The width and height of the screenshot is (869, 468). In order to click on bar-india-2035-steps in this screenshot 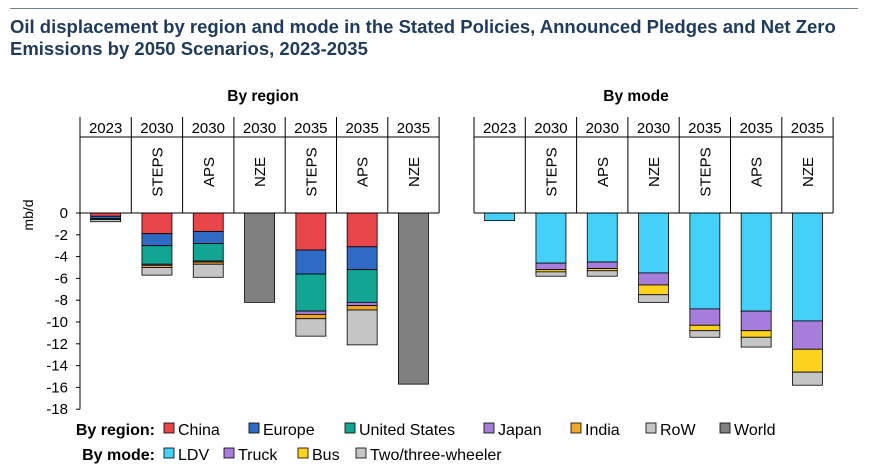, I will do `click(311, 316)`.